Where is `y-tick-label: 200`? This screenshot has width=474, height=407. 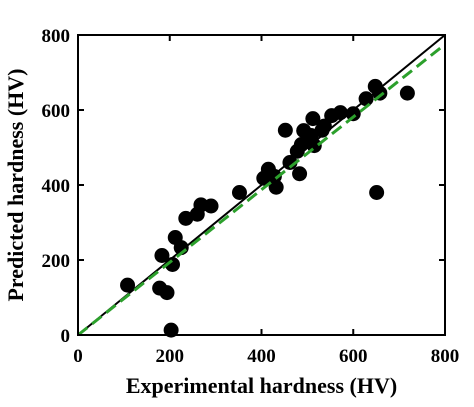
y-tick-label: 200 is located at coordinates (56, 261).